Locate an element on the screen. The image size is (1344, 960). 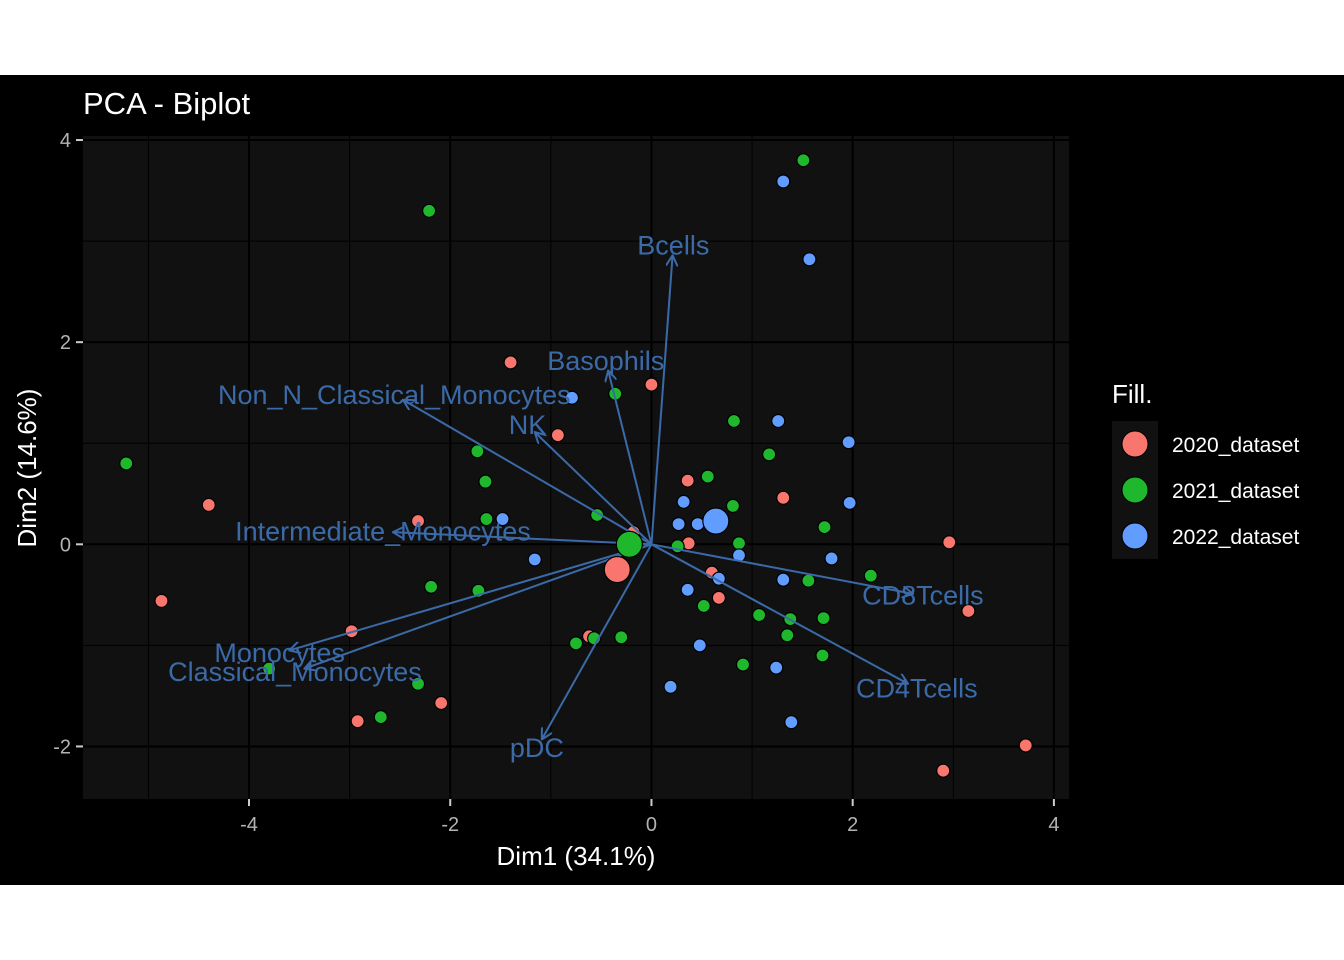
x-axis-title: Dim1 (34.1%) is located at coordinates (576, 856).